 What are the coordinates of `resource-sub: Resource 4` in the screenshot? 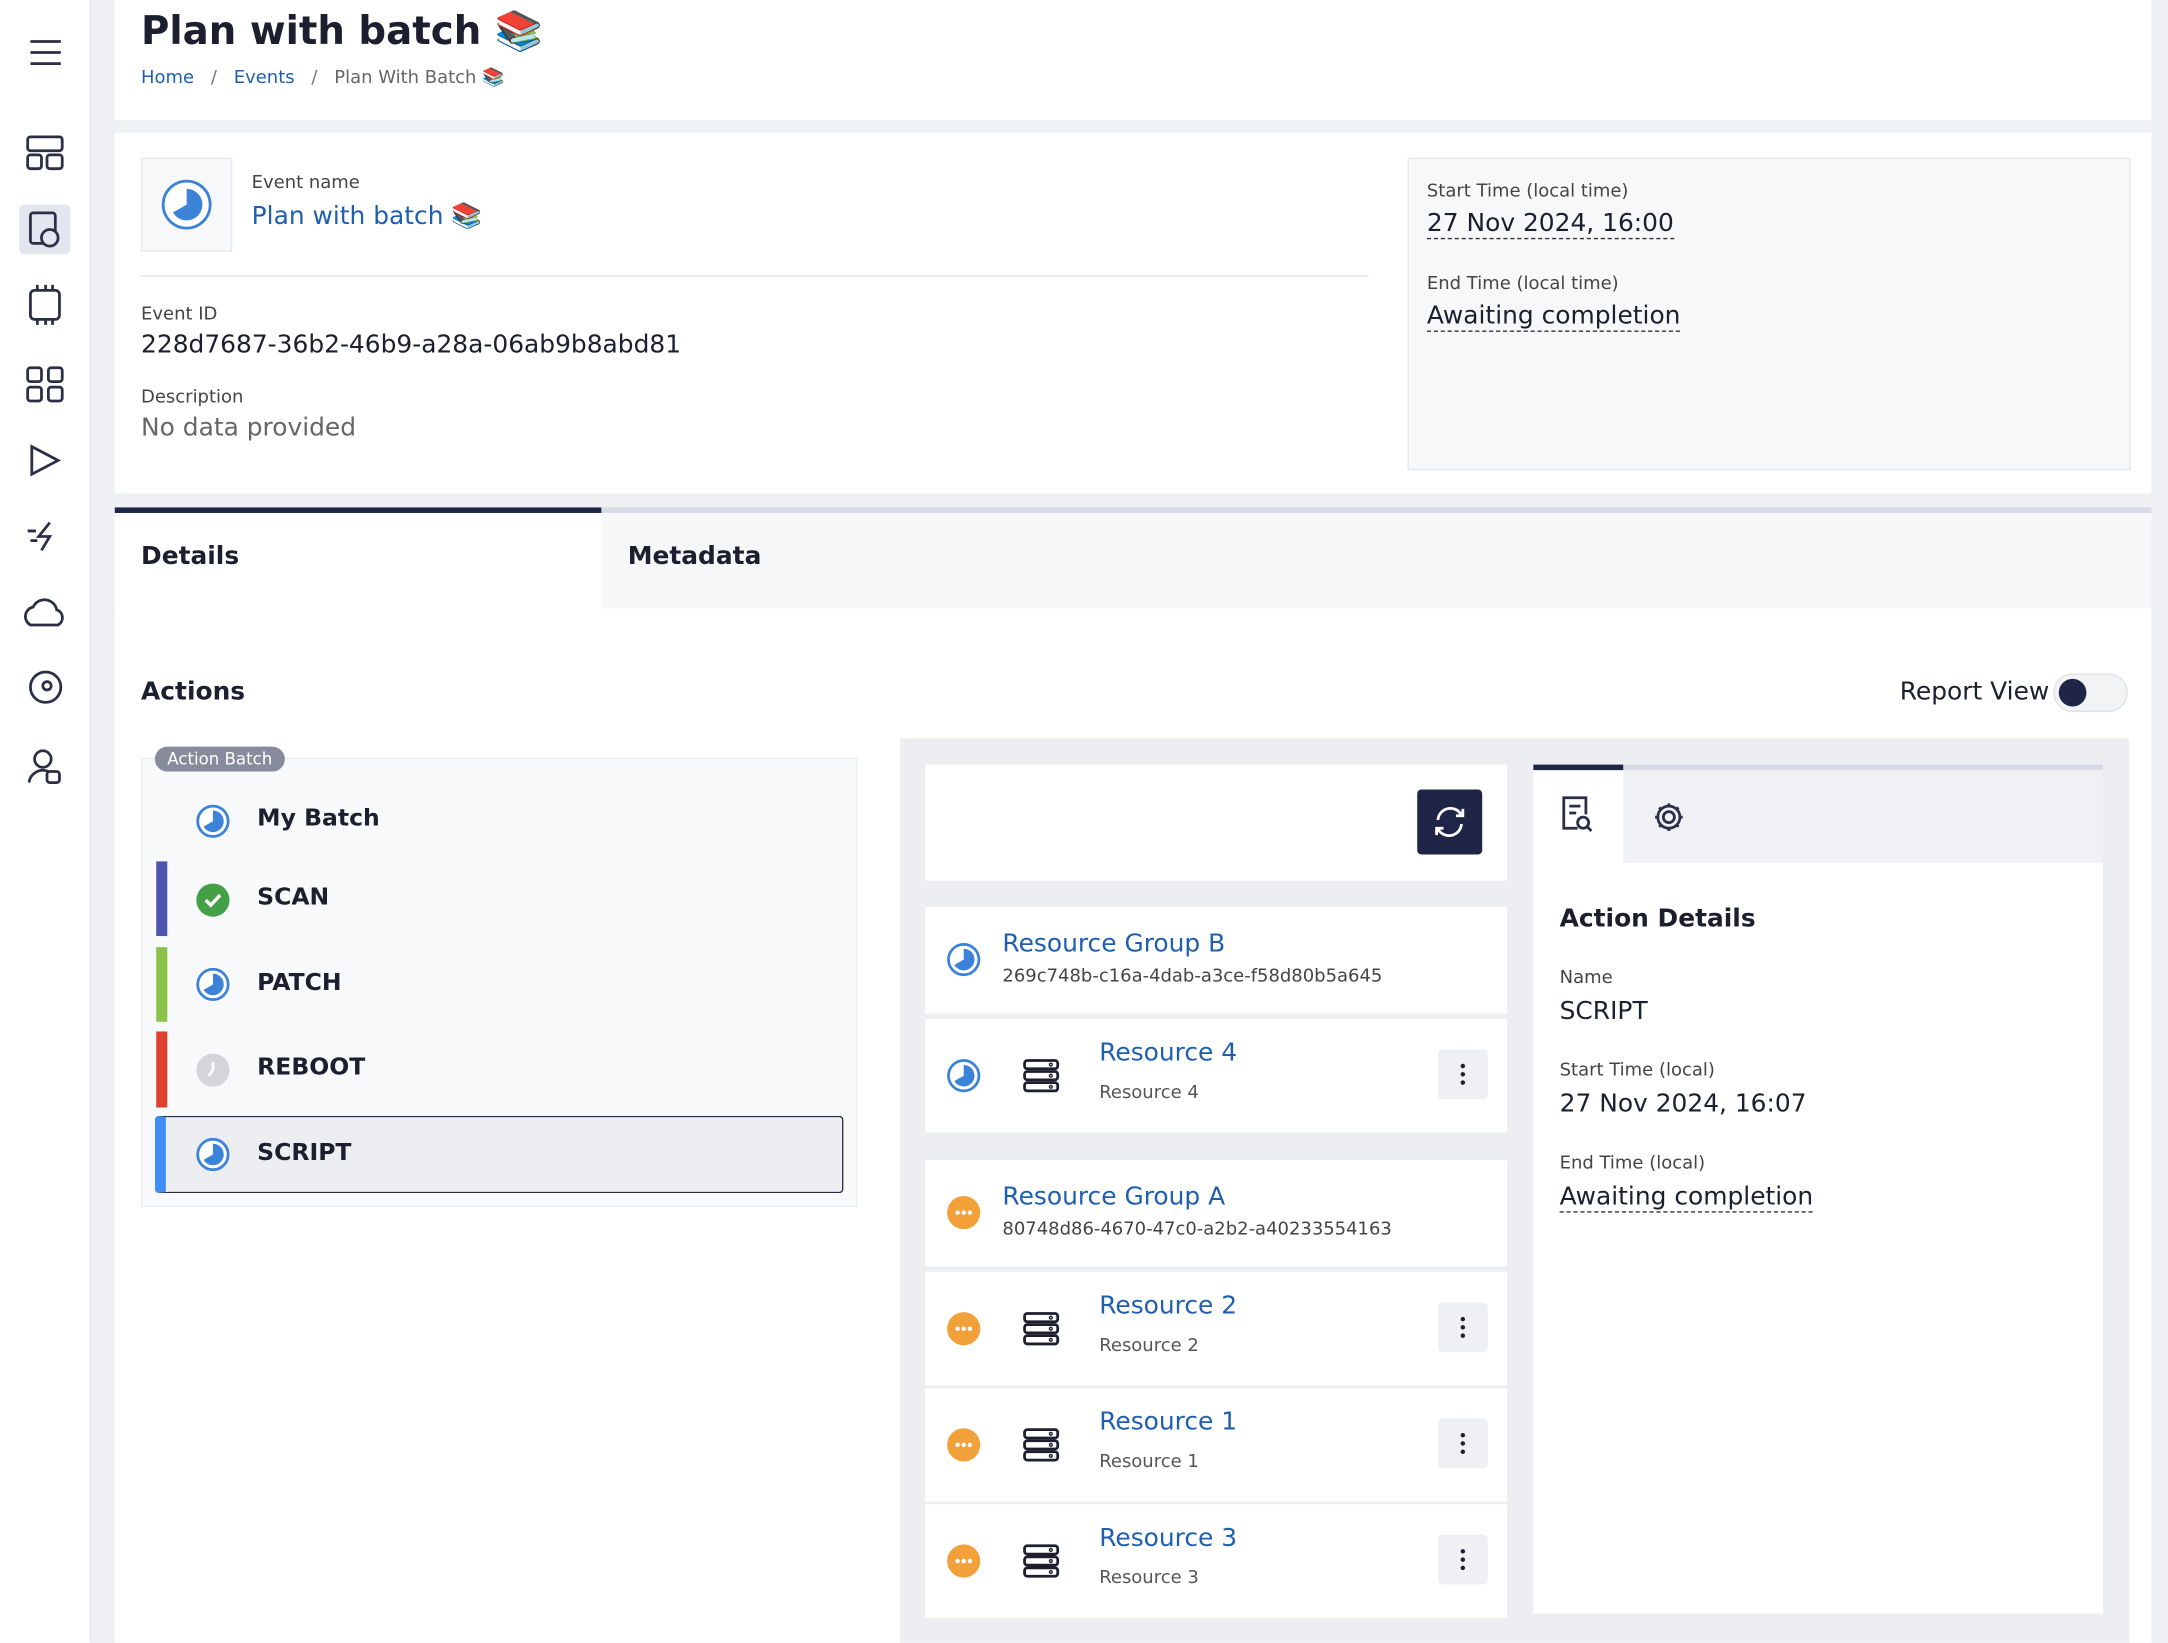 It's located at (1149, 1093).